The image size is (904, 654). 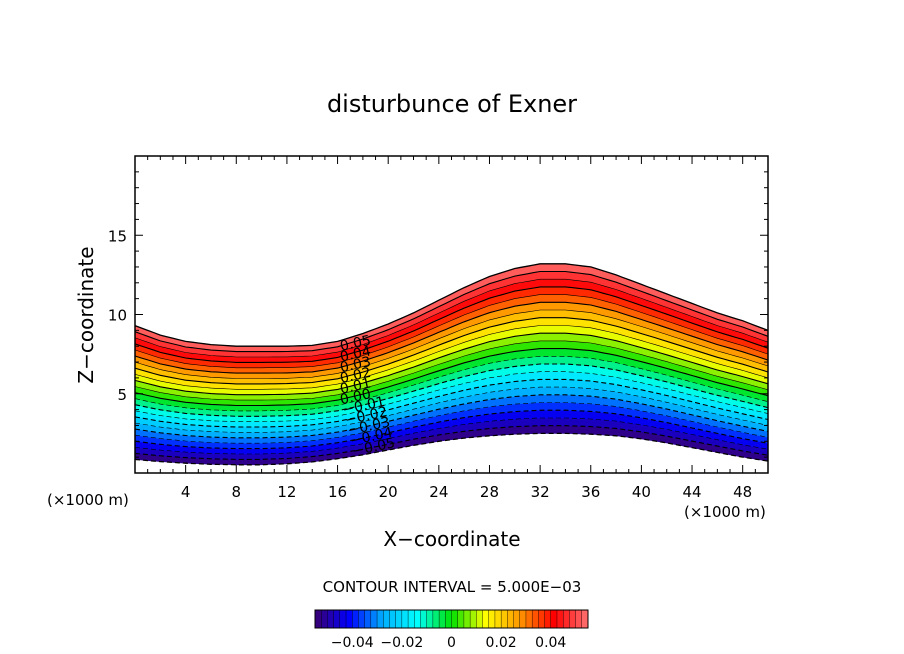 I want to click on x-tick-label: 8, so click(x=237, y=492).